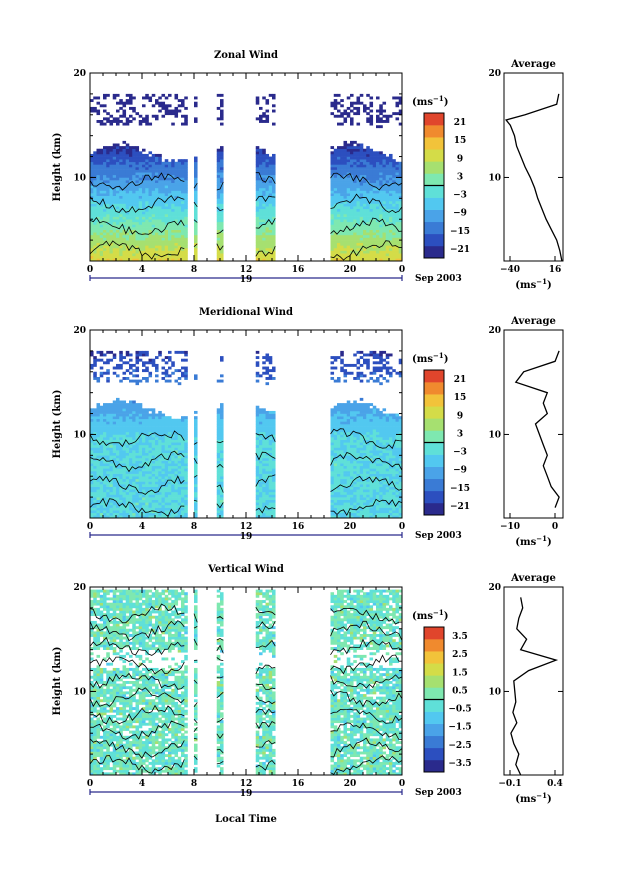 This screenshot has width=620, height=873. I want to click on colorbar-tick-label: 2.5, so click(460, 655).